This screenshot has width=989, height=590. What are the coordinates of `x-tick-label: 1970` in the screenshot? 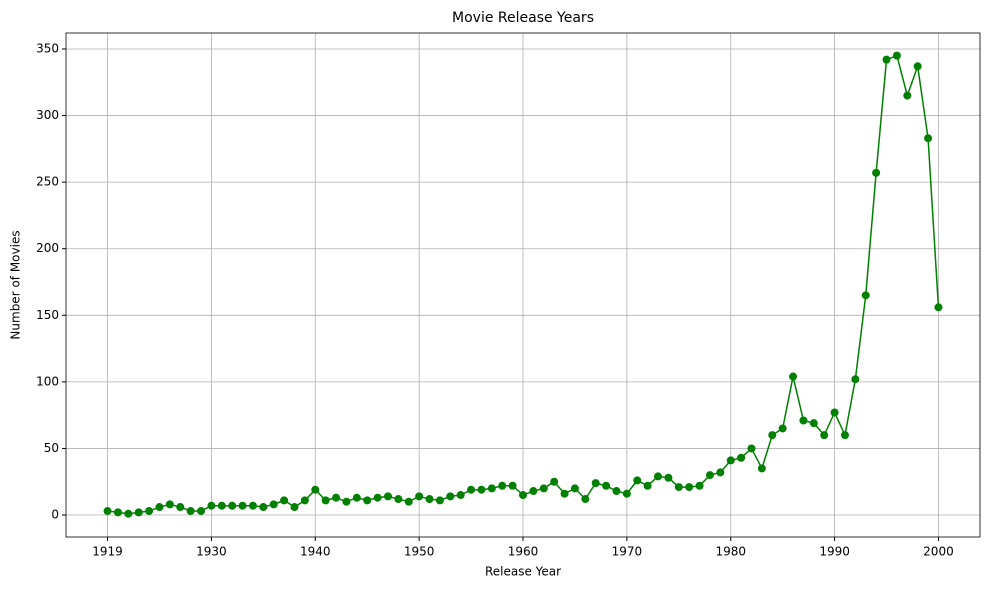 It's located at (627, 552).